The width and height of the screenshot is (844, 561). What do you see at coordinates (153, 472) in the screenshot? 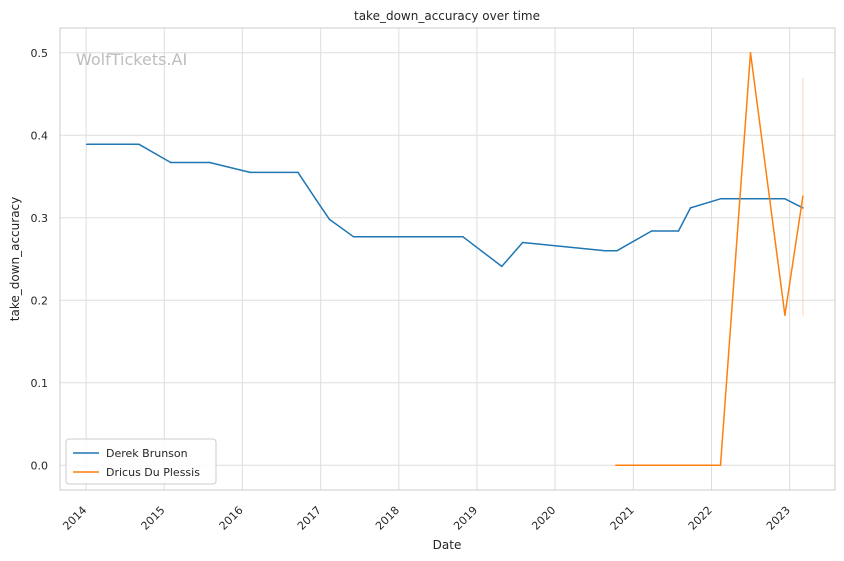
I see `legend-label-dricus-du-plessis: Dricus Du Plessis` at bounding box center [153, 472].